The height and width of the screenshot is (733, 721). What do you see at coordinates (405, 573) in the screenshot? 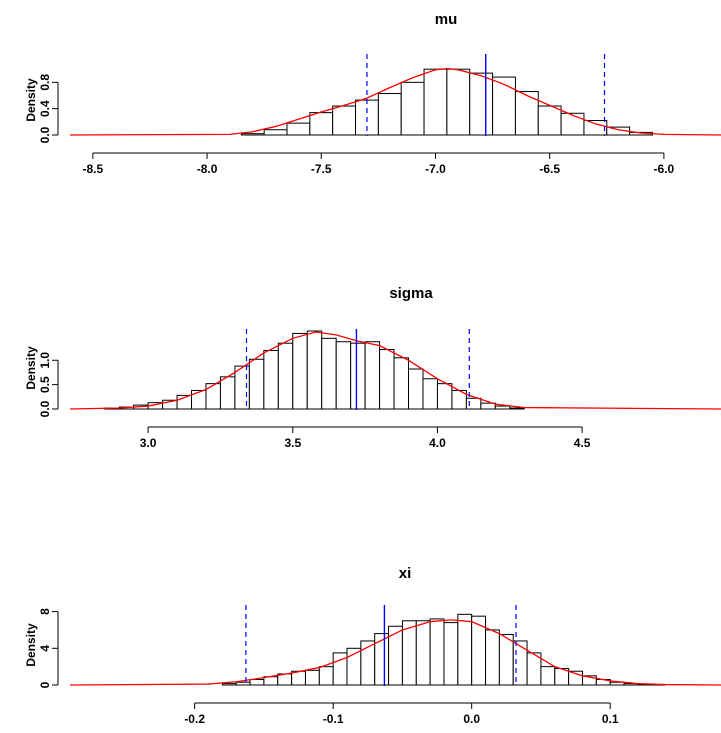
I see `panel-title: xi` at bounding box center [405, 573].